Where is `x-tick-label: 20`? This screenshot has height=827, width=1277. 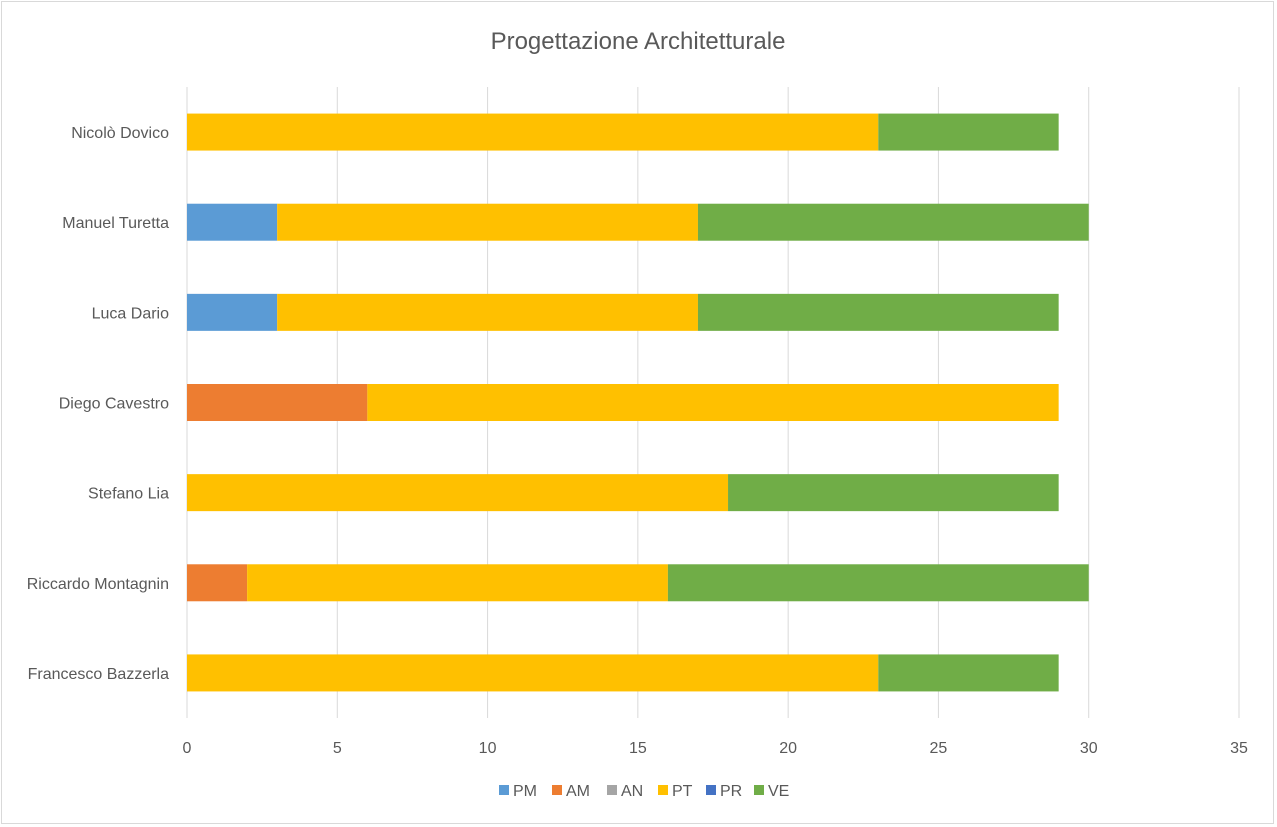 x-tick-label: 20 is located at coordinates (788, 748).